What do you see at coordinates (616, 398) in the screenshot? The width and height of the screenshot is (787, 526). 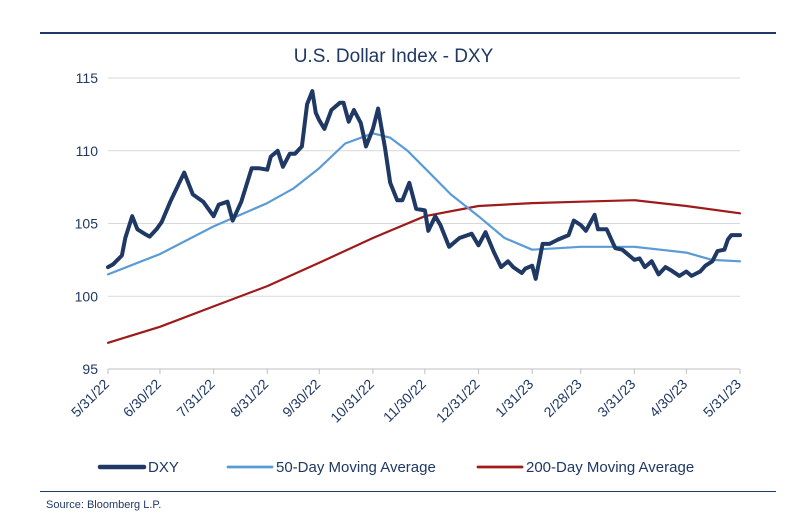 I see `x-tick-label: 3/31/23` at bounding box center [616, 398].